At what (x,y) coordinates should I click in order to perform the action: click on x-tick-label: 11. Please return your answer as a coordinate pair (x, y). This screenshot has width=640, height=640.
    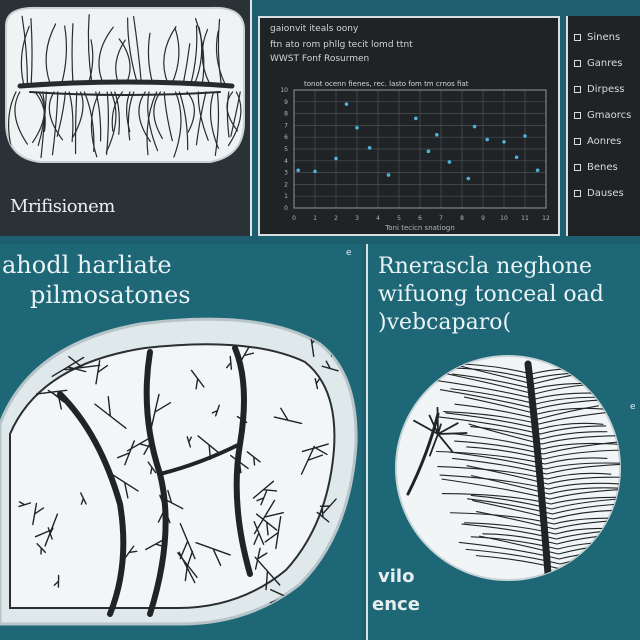
    Looking at the image, I should click on (525, 218).